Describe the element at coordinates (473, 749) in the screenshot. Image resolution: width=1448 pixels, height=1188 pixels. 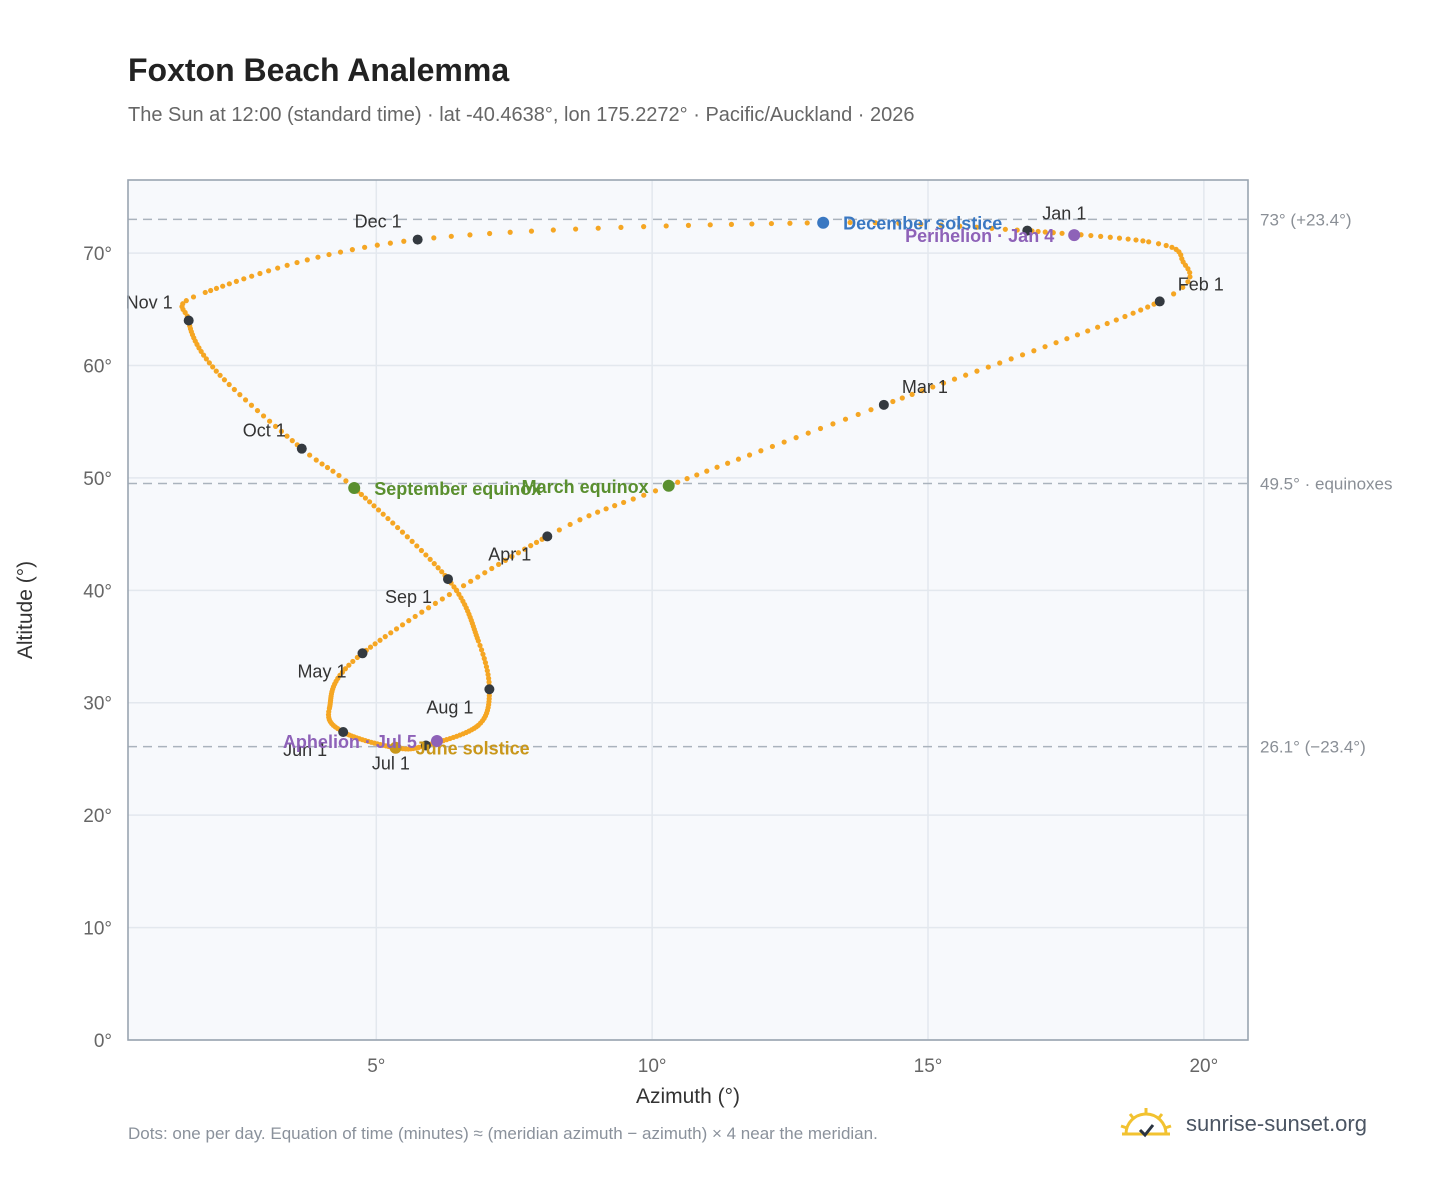
I see `event-label: June solstice` at that location.